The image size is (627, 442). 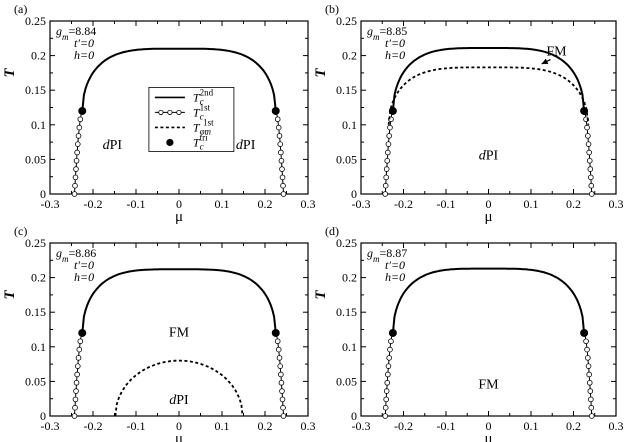 I want to click on legend-swatch-point, so click(x=170, y=112).